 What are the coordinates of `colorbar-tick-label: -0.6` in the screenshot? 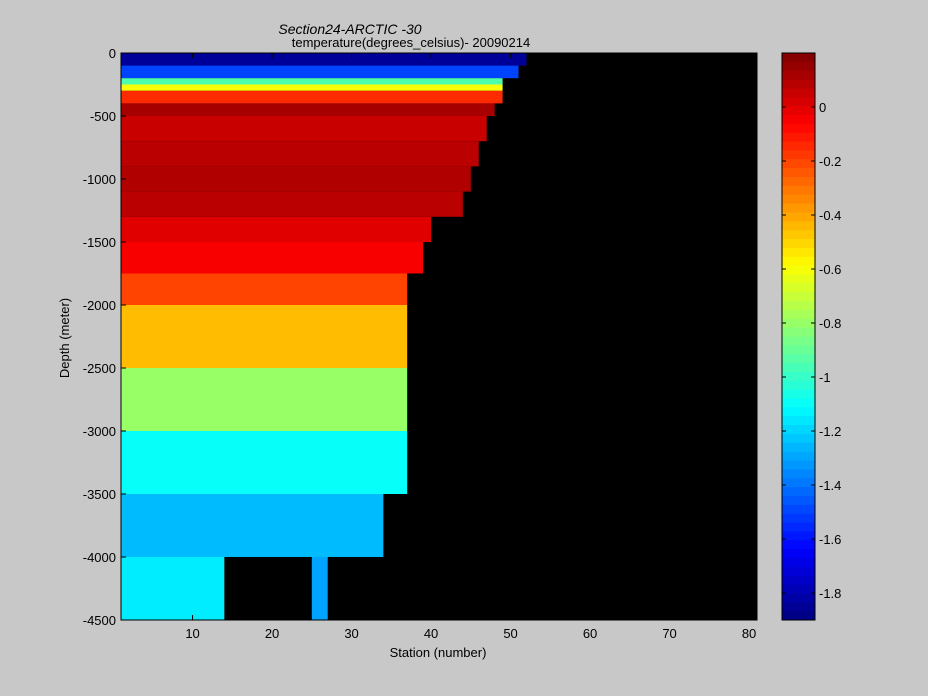 It's located at (830, 269).